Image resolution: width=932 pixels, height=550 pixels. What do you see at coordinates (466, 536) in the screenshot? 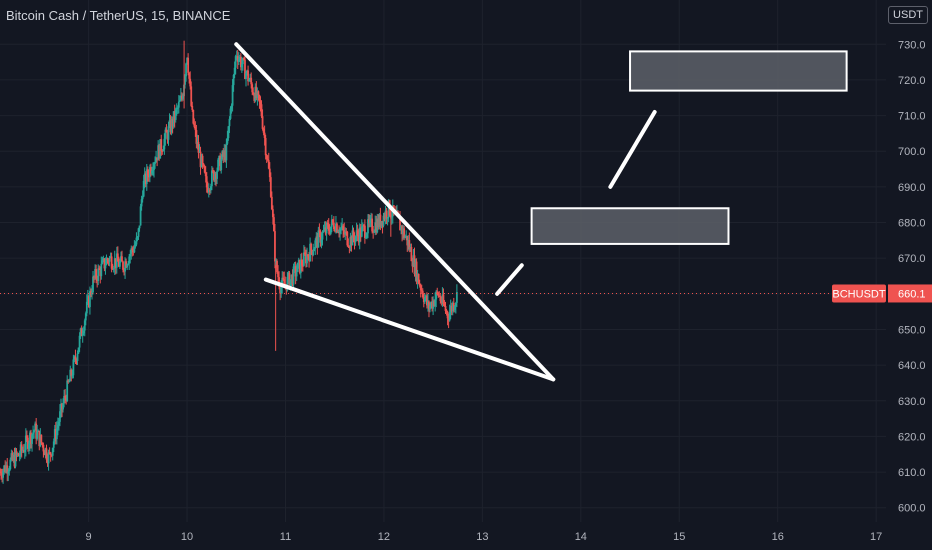
I see `time-axis` at bounding box center [466, 536].